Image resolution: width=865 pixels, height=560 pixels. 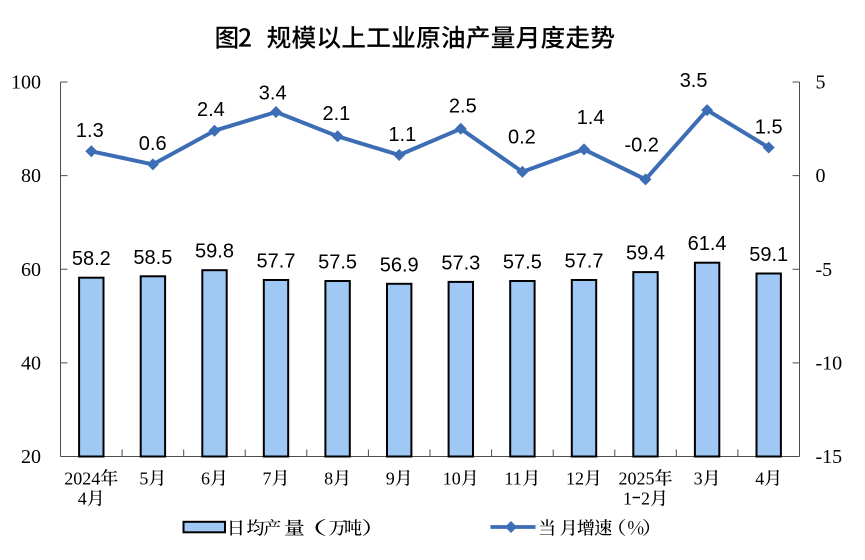 I want to click on svg-text: 59.8, so click(x=214, y=252).